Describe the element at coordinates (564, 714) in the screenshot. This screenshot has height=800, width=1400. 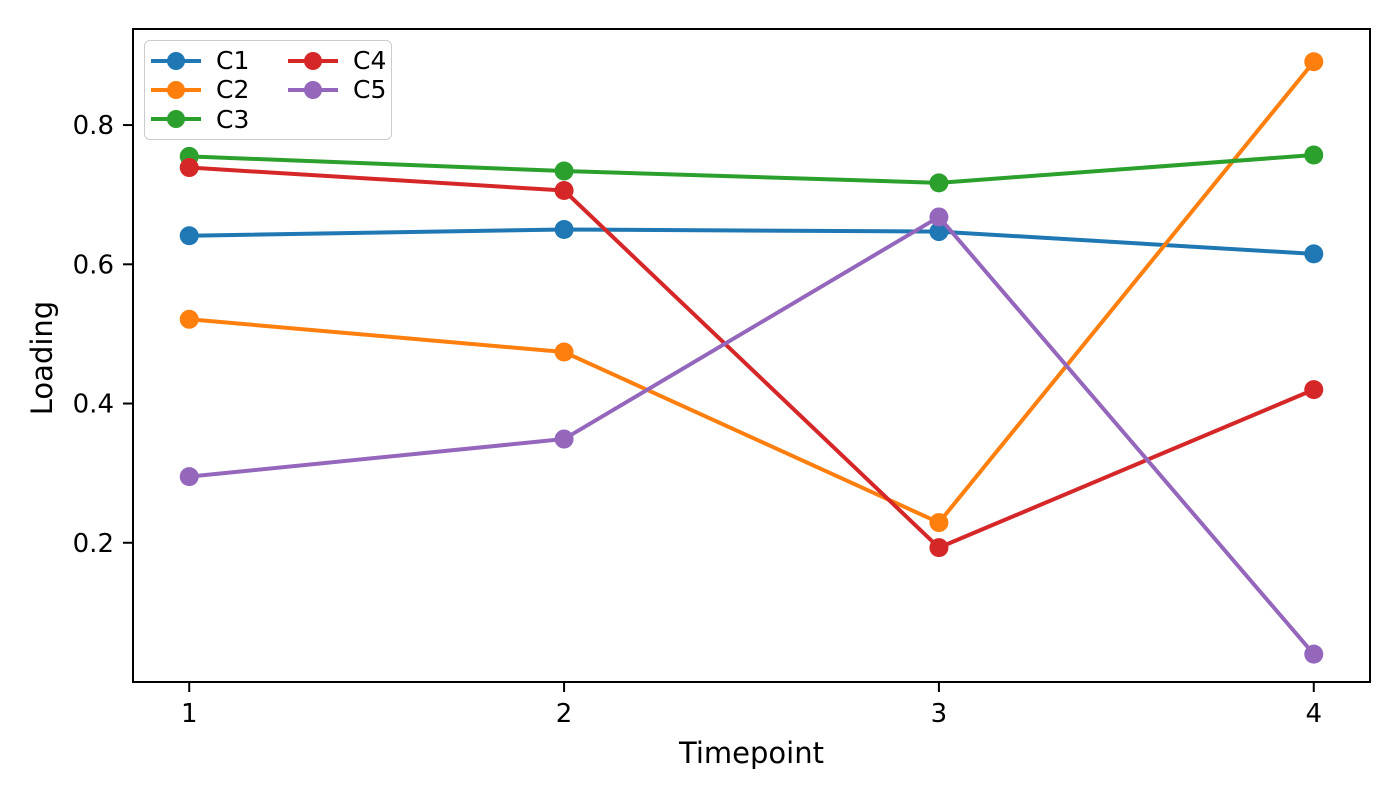
I see `x-tick-label-2: 2` at that location.